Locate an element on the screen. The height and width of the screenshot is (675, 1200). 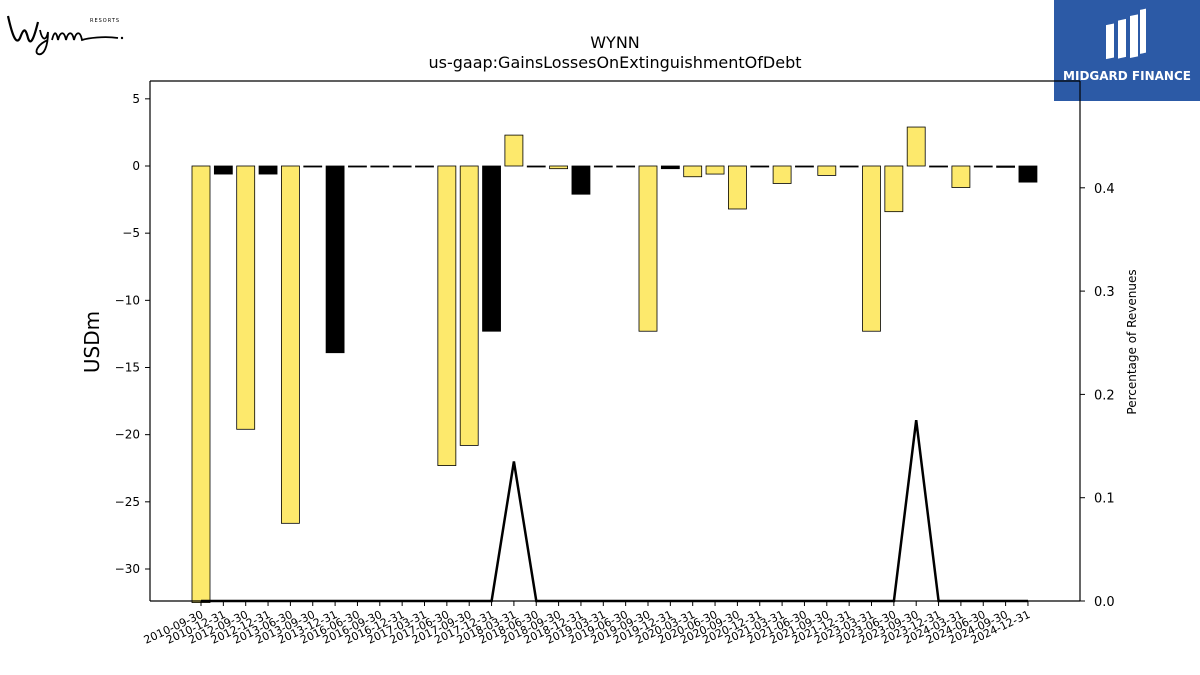
y2-tick-label: 0.4 is located at coordinates (1104, 189).